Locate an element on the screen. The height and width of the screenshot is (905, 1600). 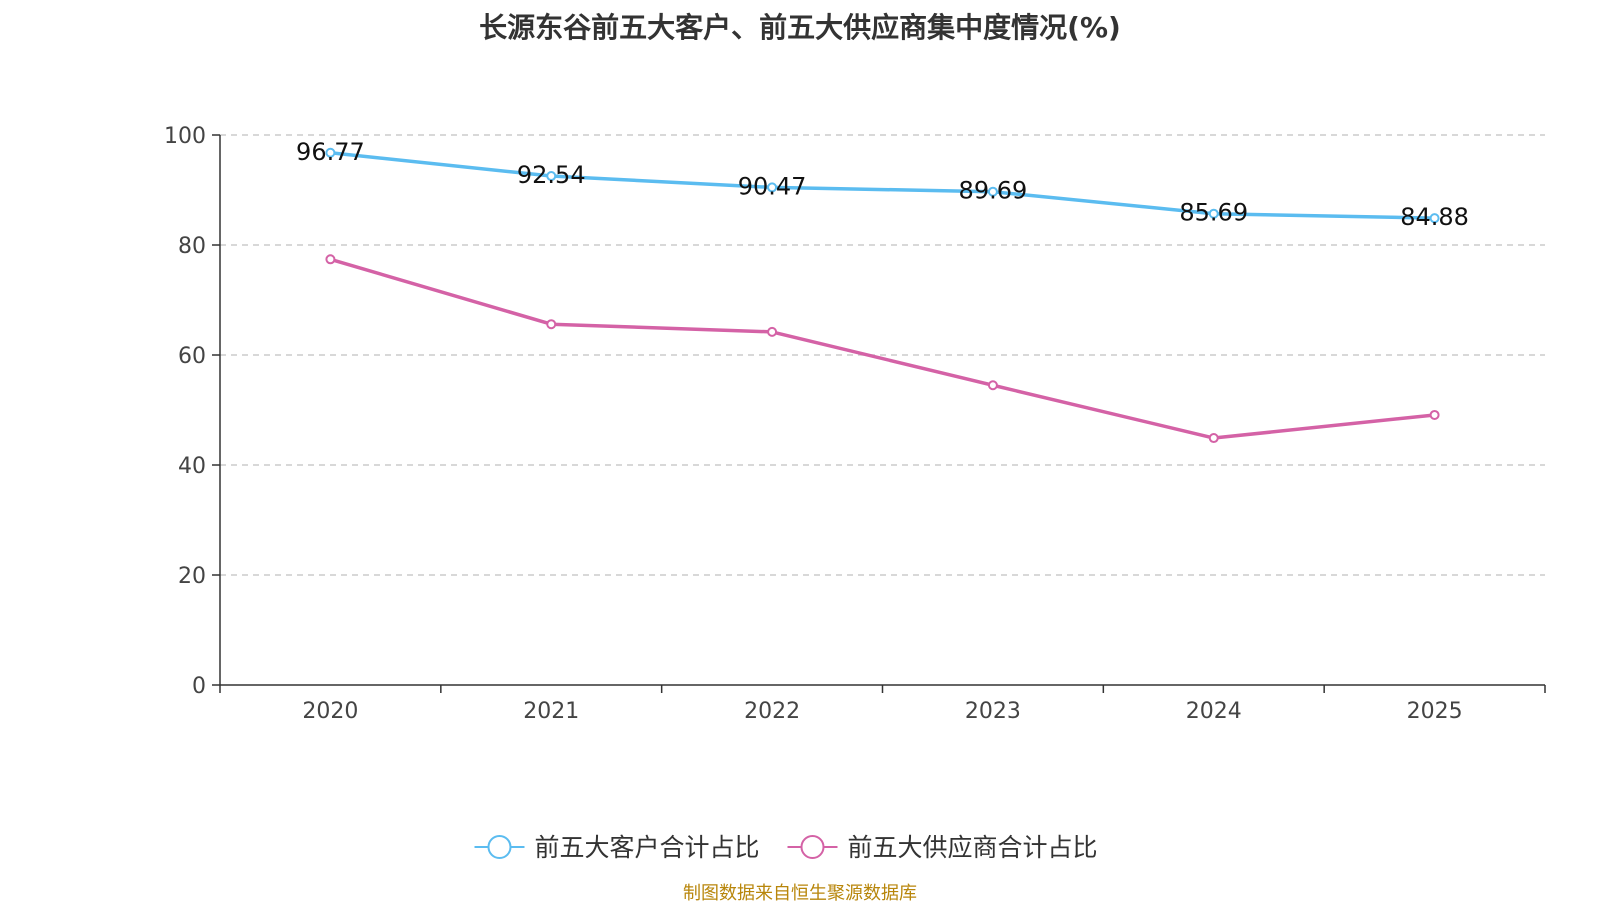
chart-title: 长源东谷前五大客户、前五大供应商集中度情况(%) is located at coordinates (800, 27).